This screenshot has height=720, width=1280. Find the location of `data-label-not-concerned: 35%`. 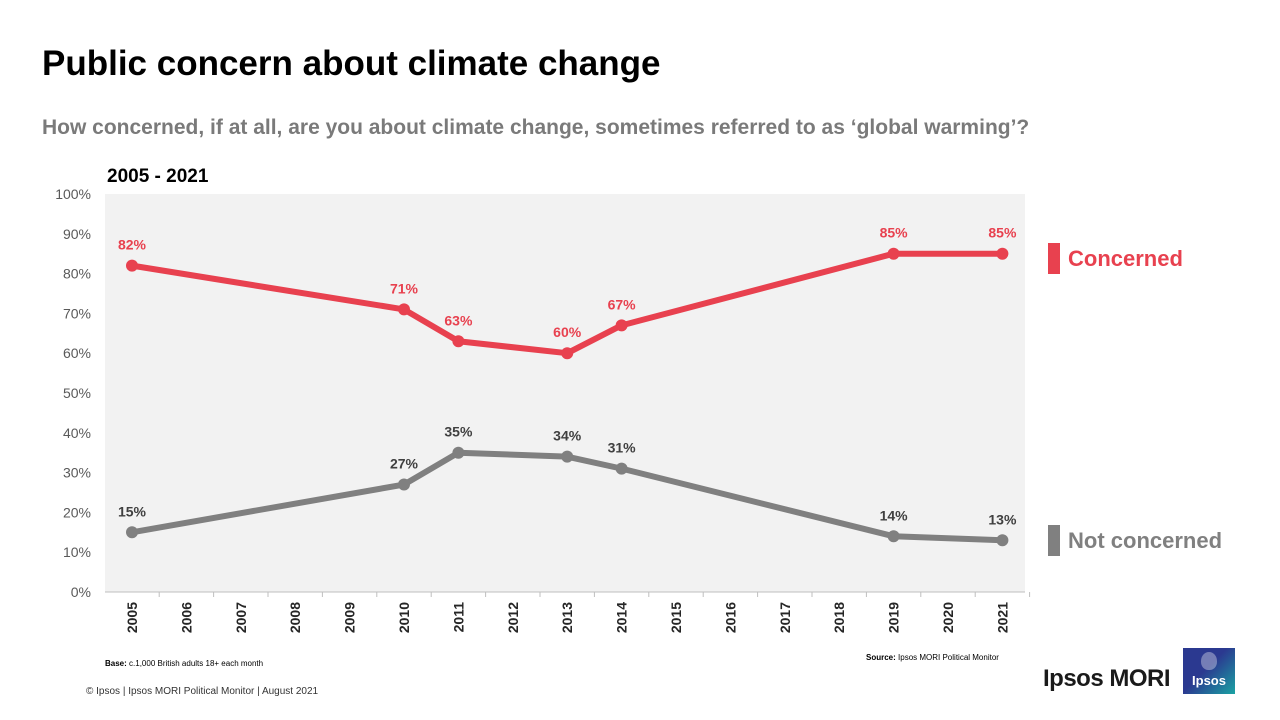

data-label-not-concerned: 35% is located at coordinates (458, 432).